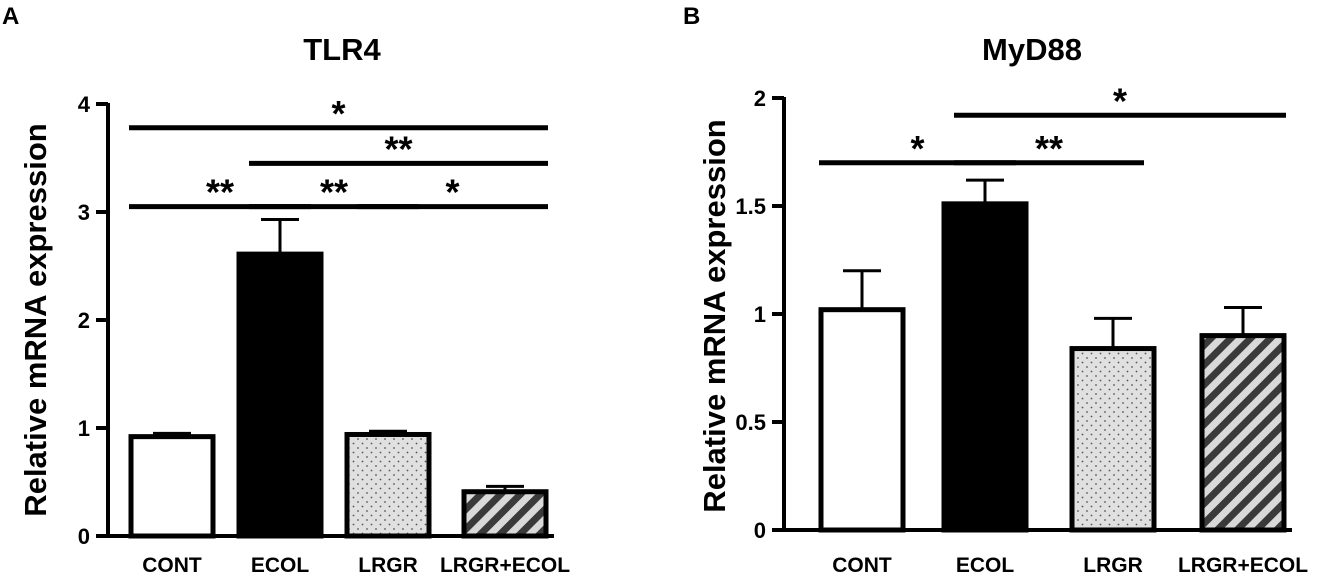 The image size is (1328, 580). Describe the element at coordinates (10, 16) in the screenshot. I see `panel-label: A` at that location.